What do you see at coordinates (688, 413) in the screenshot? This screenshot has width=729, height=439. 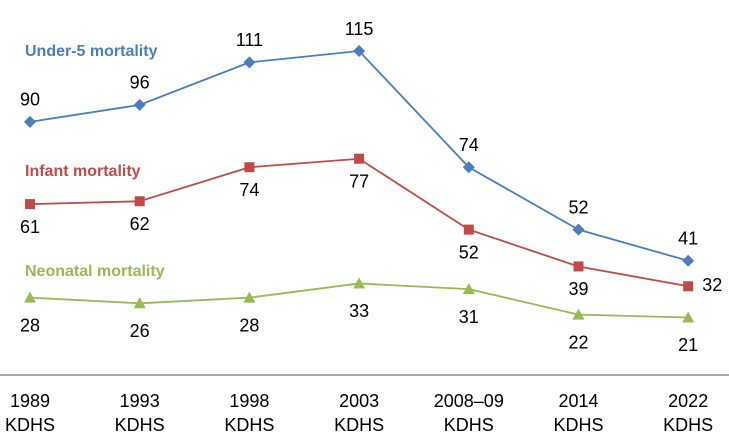 I see `x-tick-label: 2022 KDHS` at bounding box center [688, 413].